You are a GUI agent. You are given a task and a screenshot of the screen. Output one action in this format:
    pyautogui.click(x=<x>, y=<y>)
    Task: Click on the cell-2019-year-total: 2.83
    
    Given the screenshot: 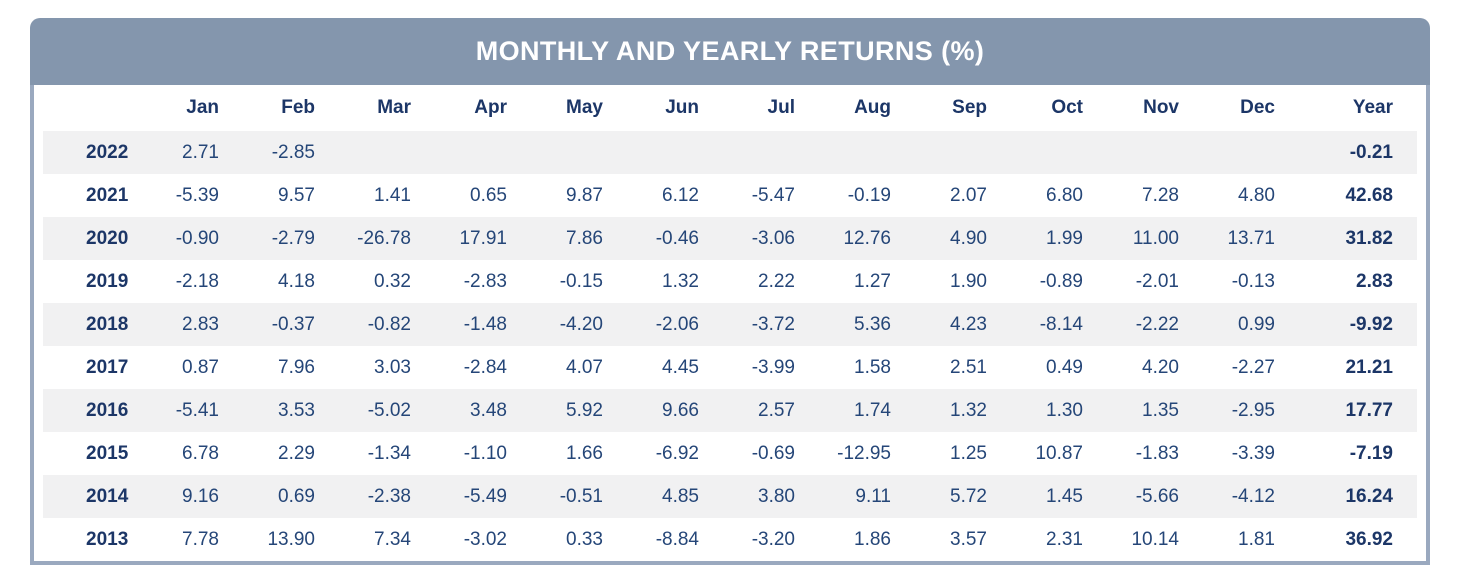 What is the action you would take?
    pyautogui.click(x=1374, y=281)
    